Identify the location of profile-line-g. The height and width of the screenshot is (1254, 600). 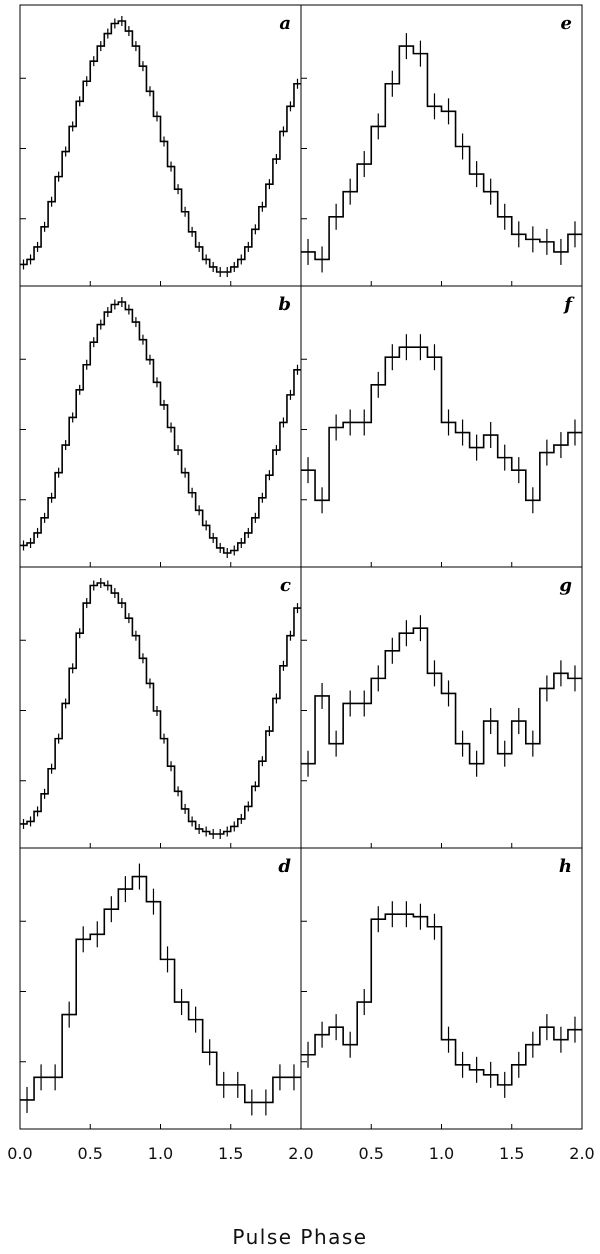
(441, 696).